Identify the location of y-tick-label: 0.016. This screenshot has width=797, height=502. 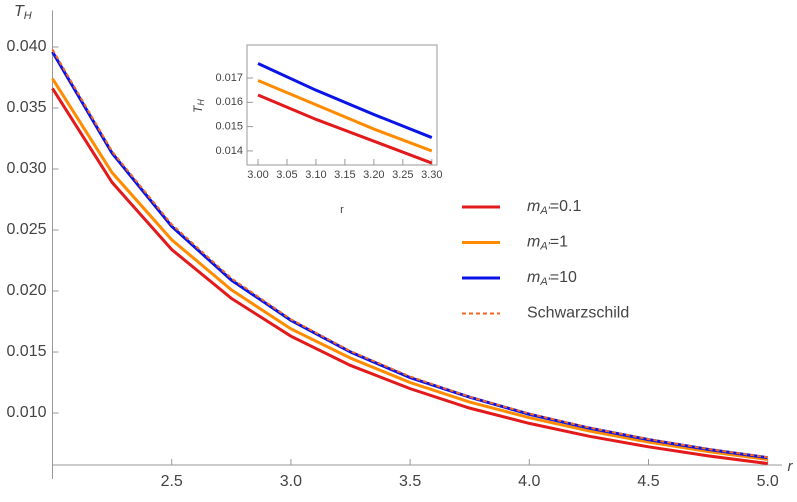
(229, 102).